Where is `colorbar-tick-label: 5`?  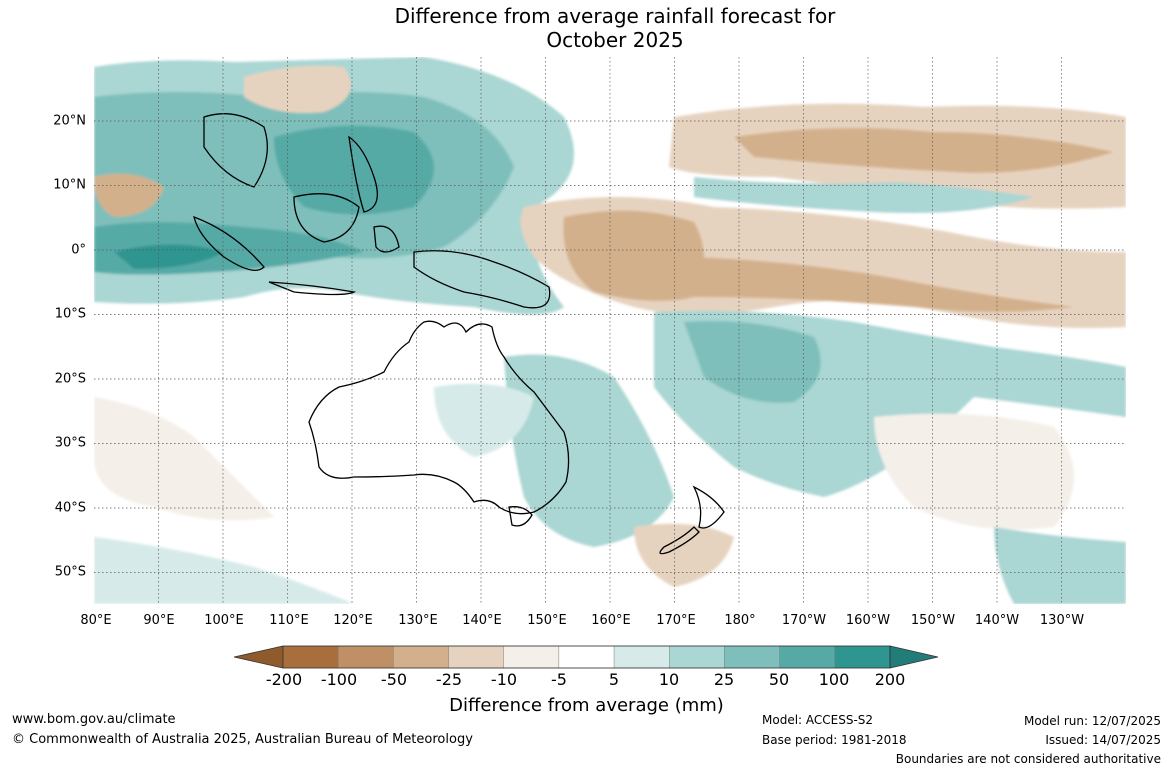 colorbar-tick-label: 5 is located at coordinates (614, 679).